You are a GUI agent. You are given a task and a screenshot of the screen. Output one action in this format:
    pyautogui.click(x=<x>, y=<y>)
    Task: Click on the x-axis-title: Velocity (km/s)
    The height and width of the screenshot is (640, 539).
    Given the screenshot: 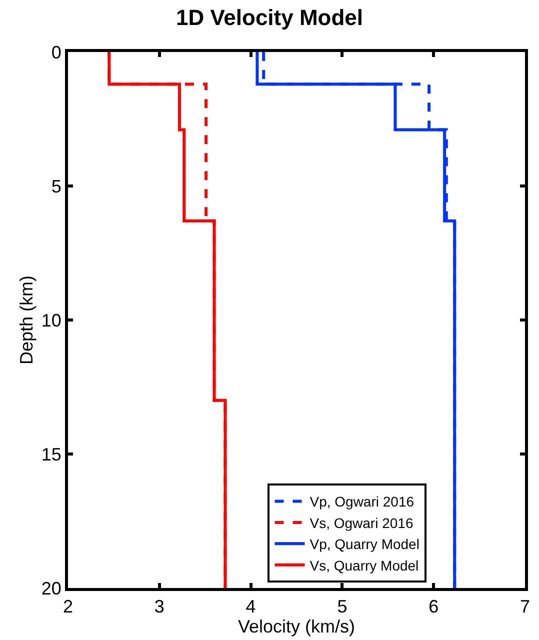 What is the action you would take?
    pyautogui.click(x=297, y=626)
    